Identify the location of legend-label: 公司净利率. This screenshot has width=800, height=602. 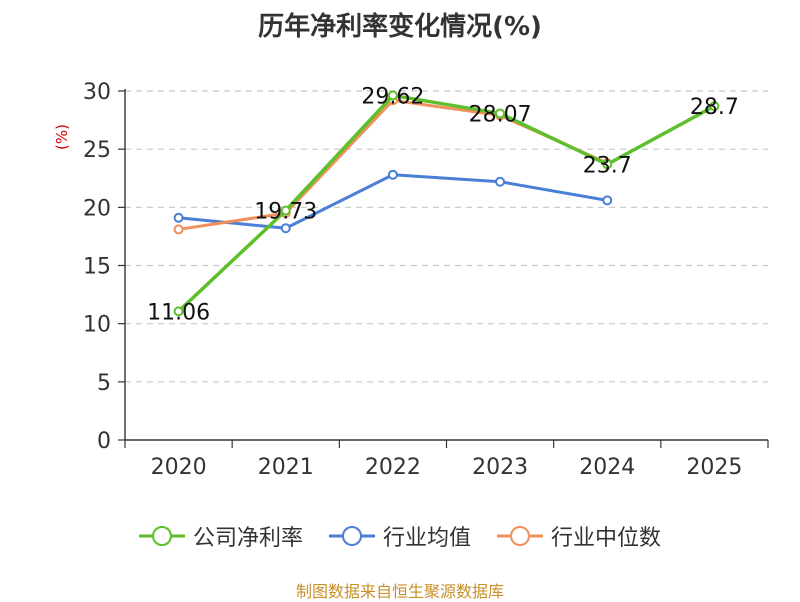
(247, 538).